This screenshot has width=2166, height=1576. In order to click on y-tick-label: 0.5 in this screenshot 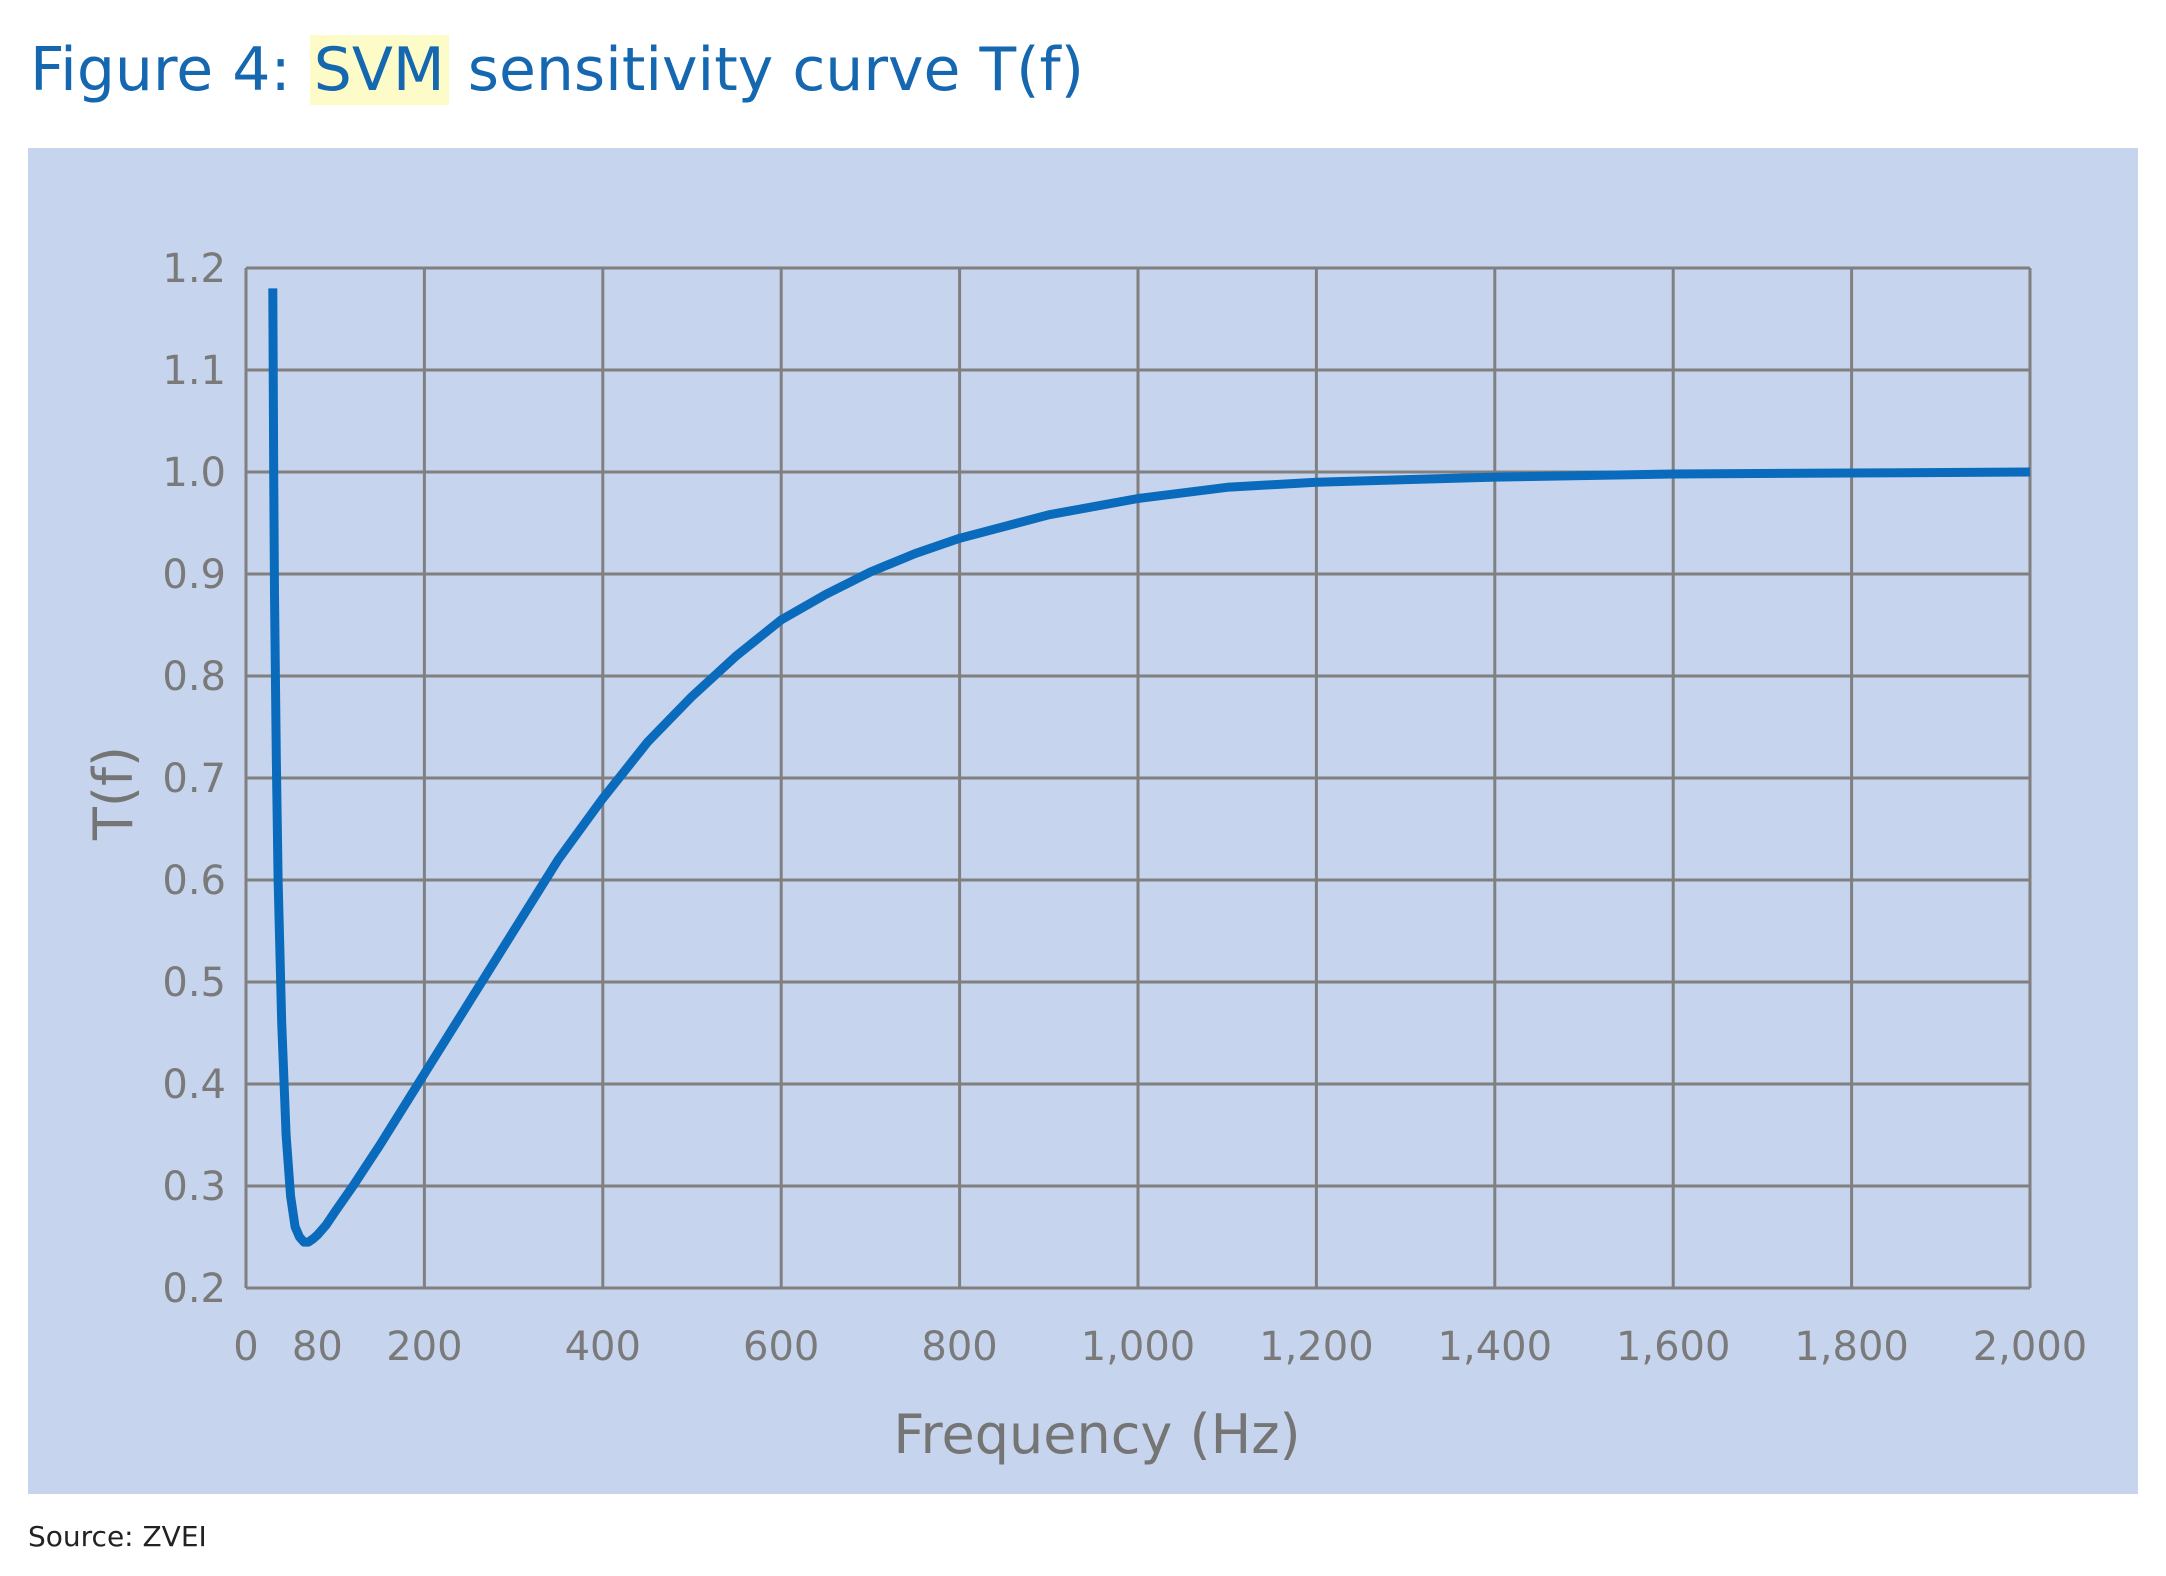, I will do `click(194, 983)`.